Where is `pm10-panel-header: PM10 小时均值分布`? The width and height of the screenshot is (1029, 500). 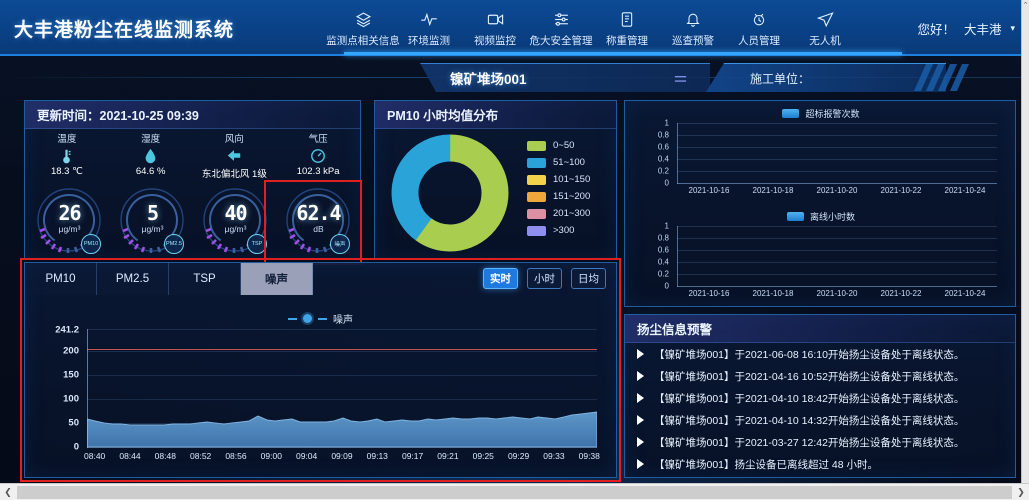
pm10-panel-header: PM10 小时均值分布 is located at coordinates (495, 115).